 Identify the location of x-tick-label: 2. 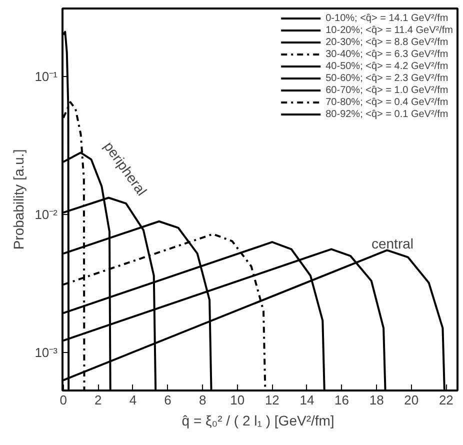
(98, 400).